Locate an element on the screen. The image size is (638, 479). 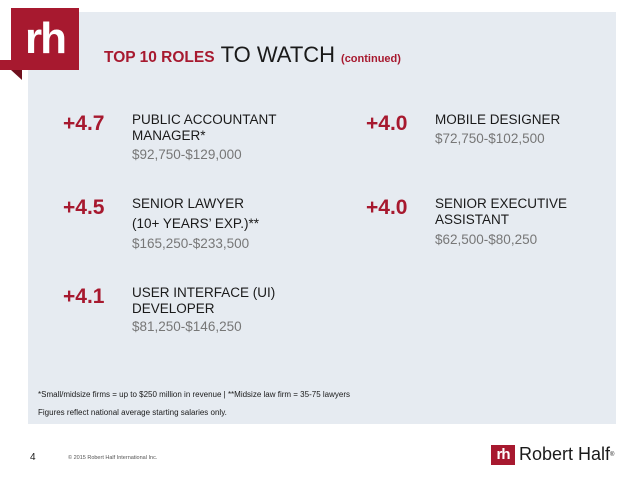
page-number: 4 is located at coordinates (33, 457).